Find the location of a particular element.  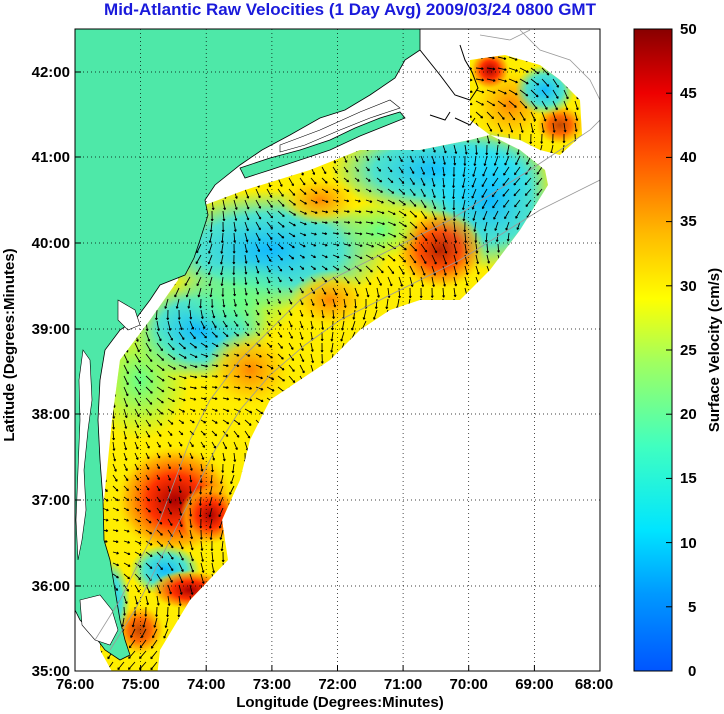

y-tick-label: 36:00 is located at coordinates (51, 586).